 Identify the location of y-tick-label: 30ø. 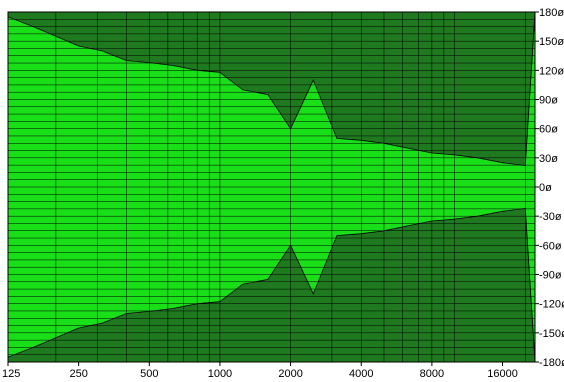
(548, 159).